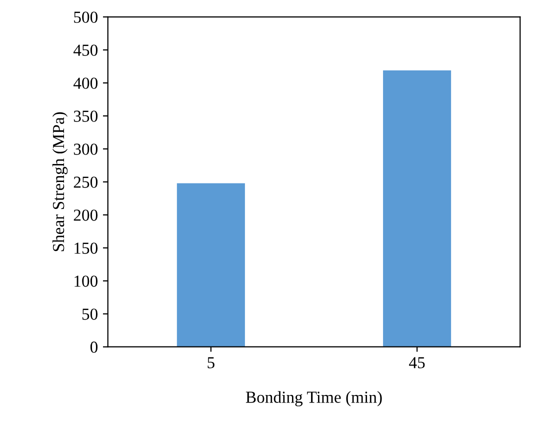 This screenshot has height=423, width=534. What do you see at coordinates (86, 215) in the screenshot?
I see `y-tick-label: 200` at bounding box center [86, 215].